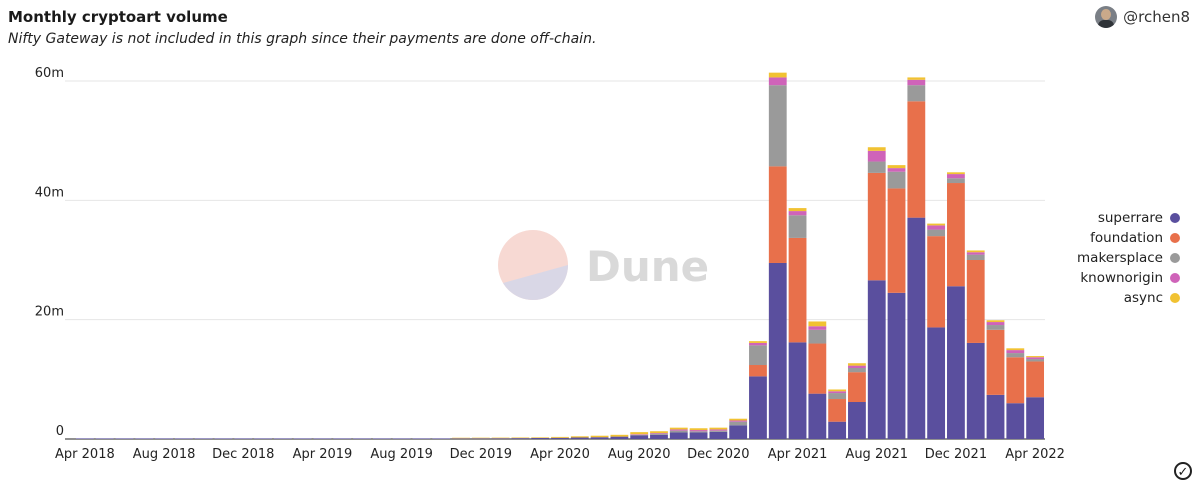 The width and height of the screenshot is (1200, 482). What do you see at coordinates (1128, 258) in the screenshot?
I see `legend-item-makersplace: makersplace` at bounding box center [1128, 258].